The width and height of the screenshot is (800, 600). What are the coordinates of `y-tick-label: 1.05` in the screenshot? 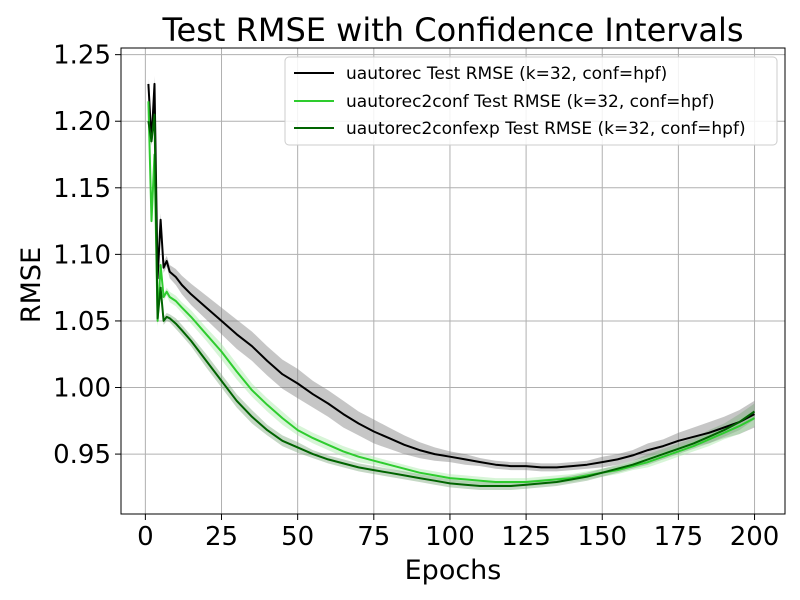 It's located at (82, 322).